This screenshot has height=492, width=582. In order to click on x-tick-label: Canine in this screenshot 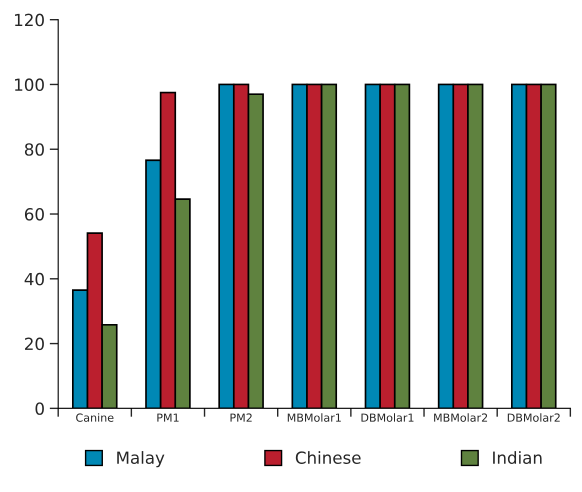, I will do `click(95, 417)`.